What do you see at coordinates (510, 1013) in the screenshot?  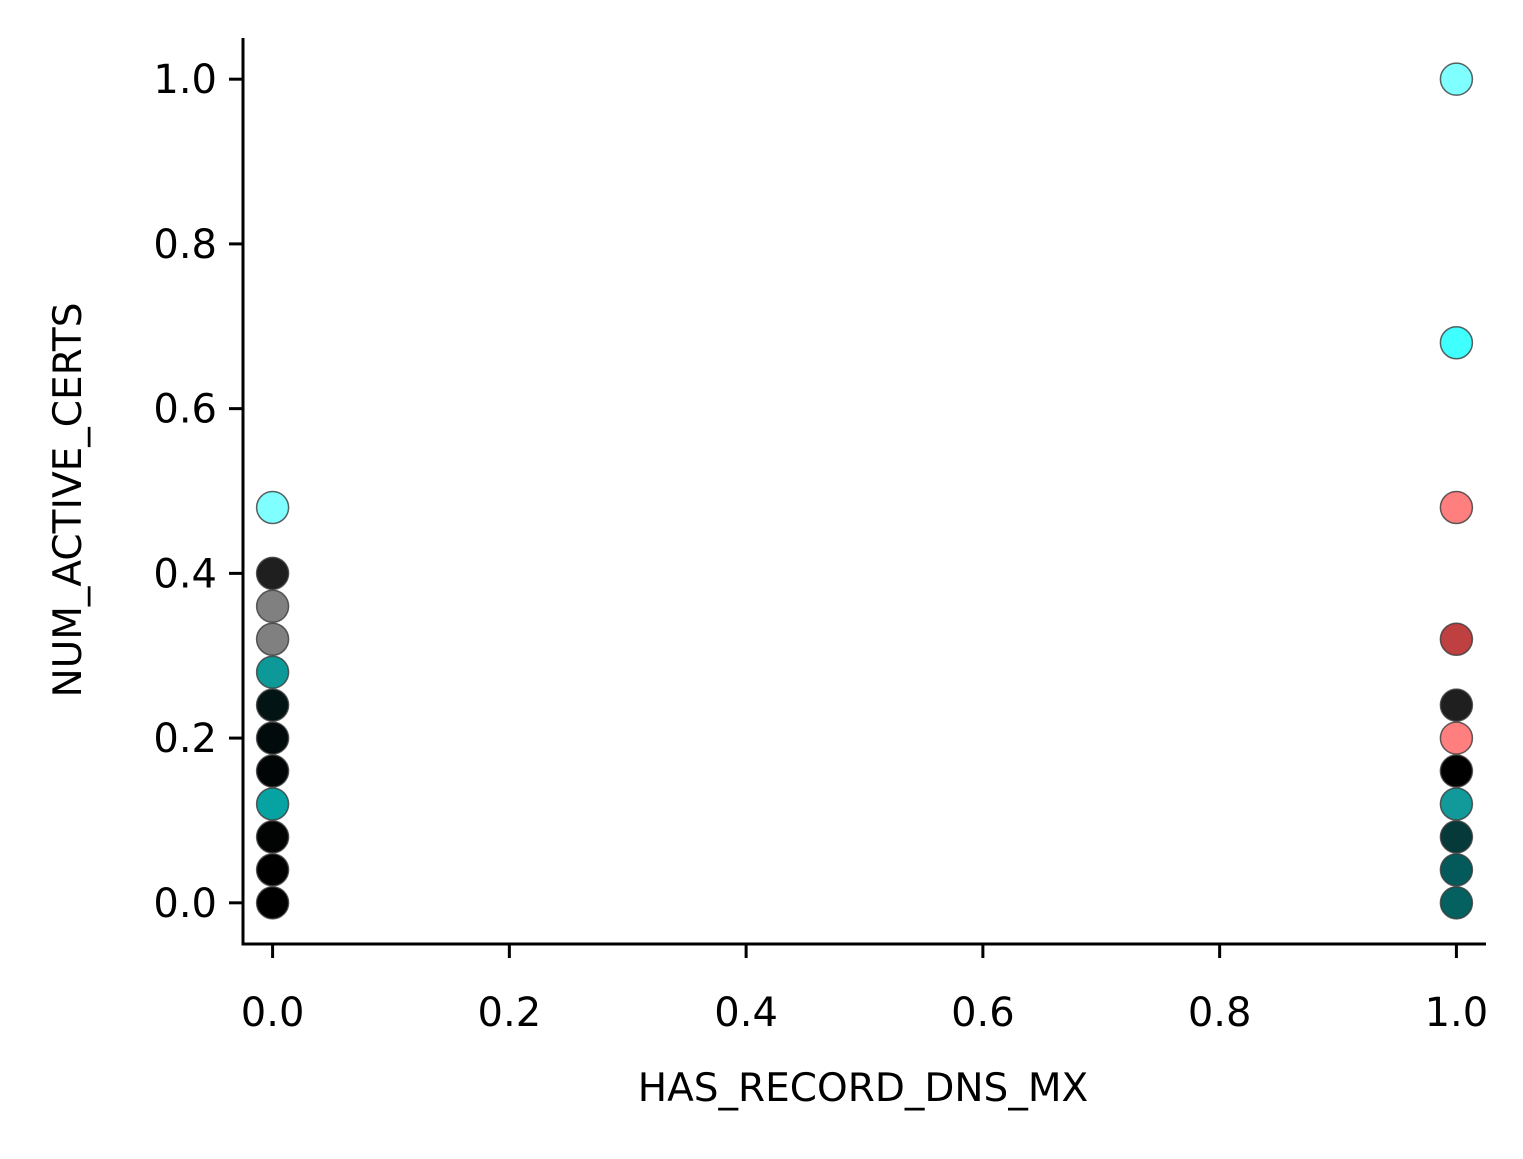 I see `x-tick-label: 0.2` at bounding box center [510, 1013].